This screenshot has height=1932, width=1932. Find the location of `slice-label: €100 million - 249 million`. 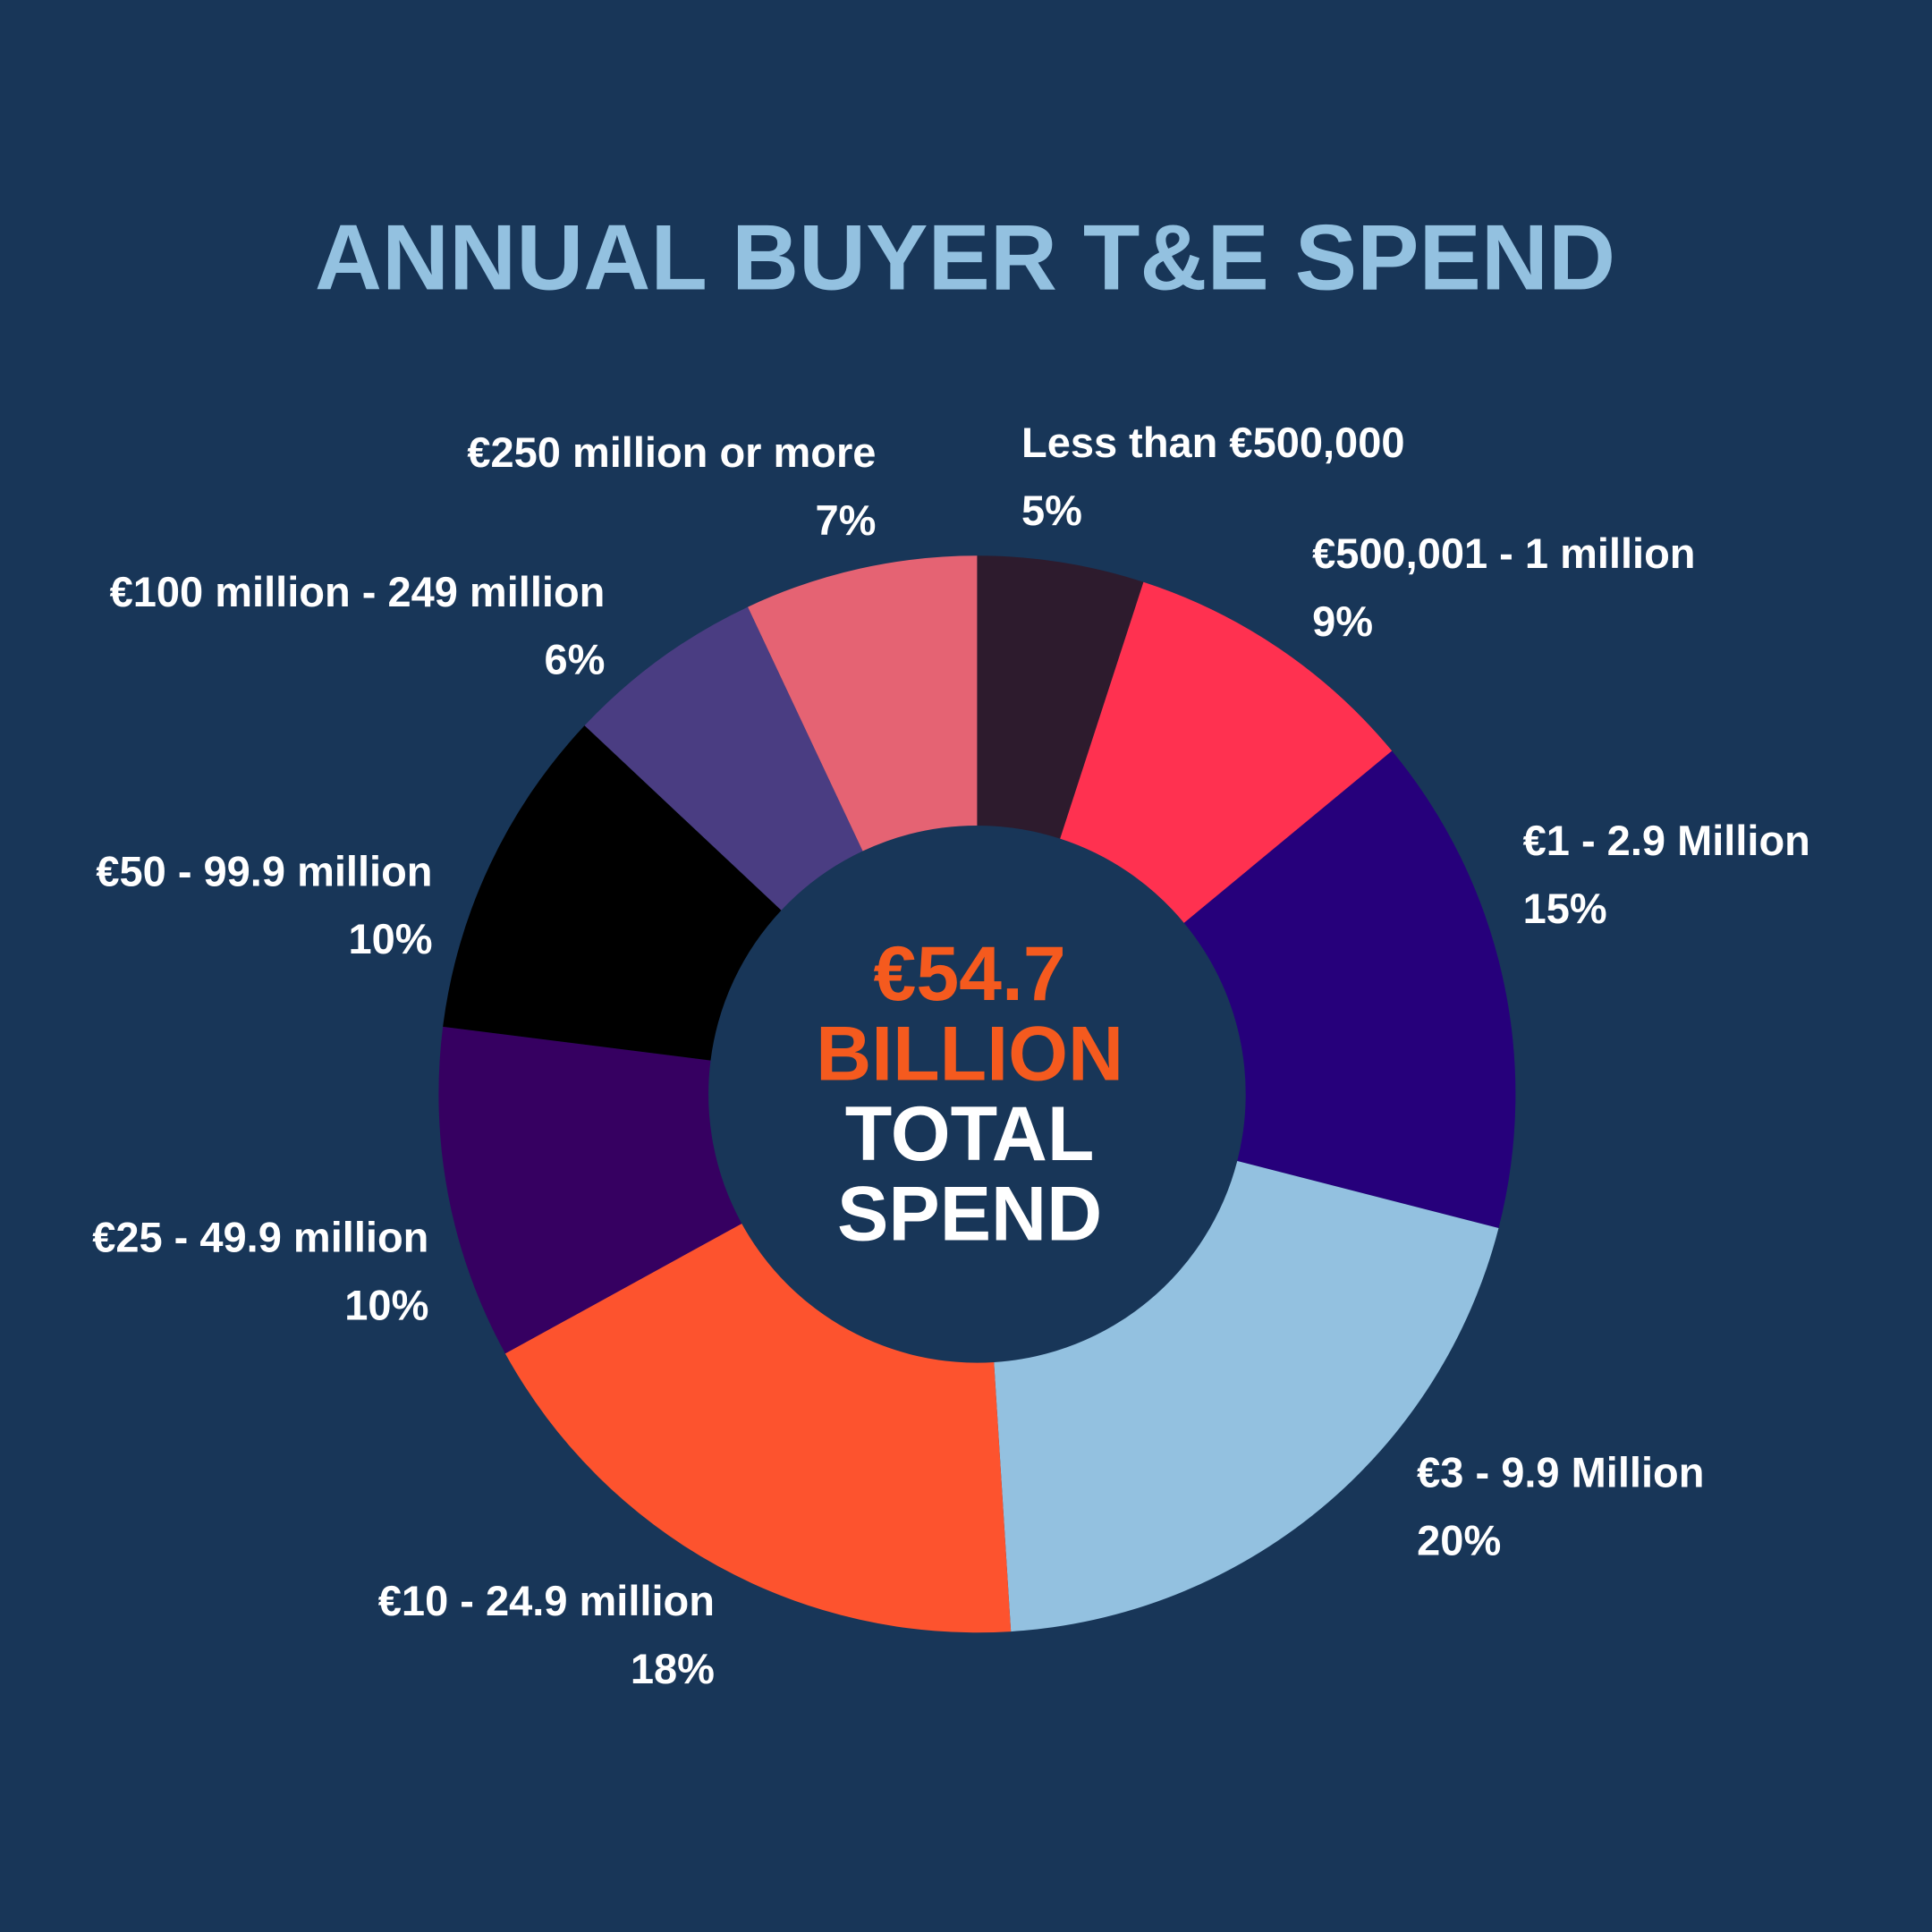

slice-label: €100 million - 249 million is located at coordinates (358, 591).